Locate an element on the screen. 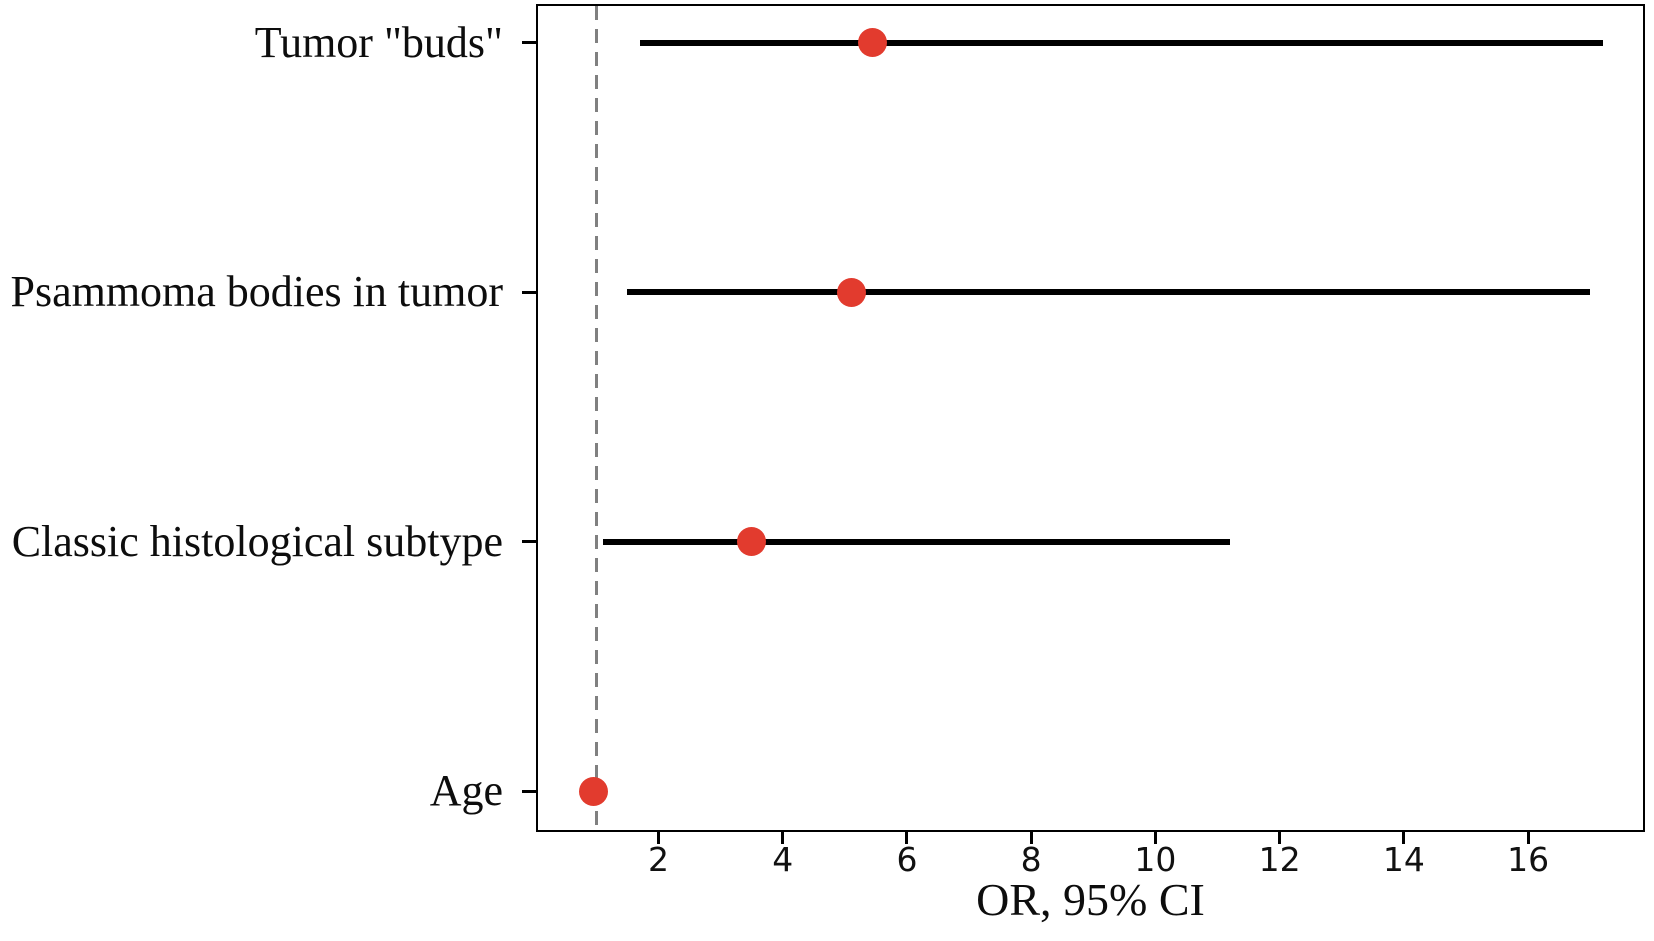 The width and height of the screenshot is (1654, 941). row-label: Psammoma bodies in tumor is located at coordinates (256, 292).